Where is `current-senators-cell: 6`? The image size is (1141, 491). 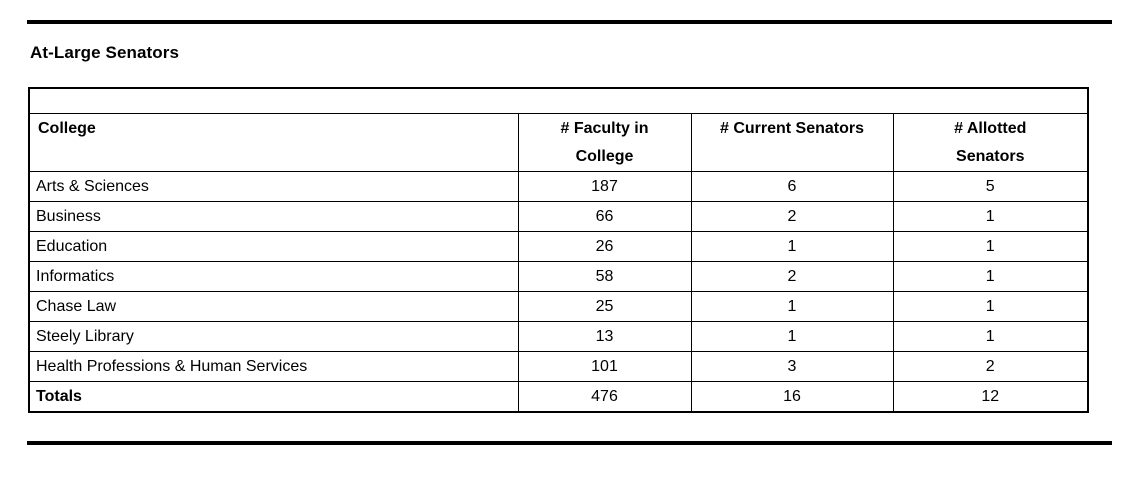 current-senators-cell: 6 is located at coordinates (792, 186).